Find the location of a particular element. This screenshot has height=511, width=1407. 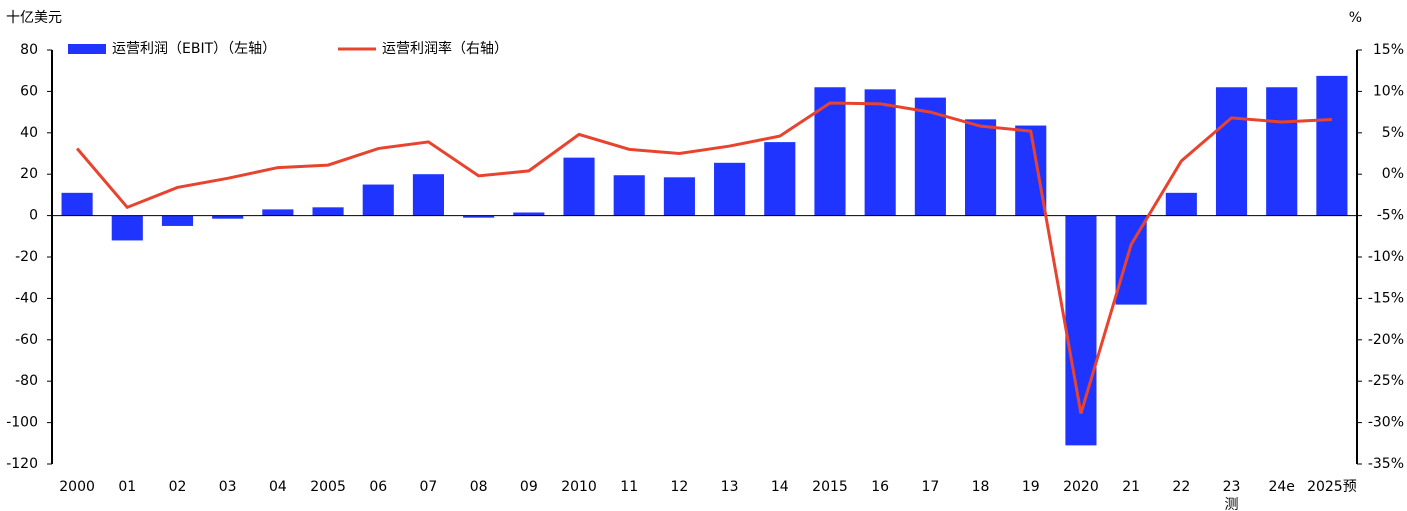

y-tick-label: 0 is located at coordinates (33, 216).